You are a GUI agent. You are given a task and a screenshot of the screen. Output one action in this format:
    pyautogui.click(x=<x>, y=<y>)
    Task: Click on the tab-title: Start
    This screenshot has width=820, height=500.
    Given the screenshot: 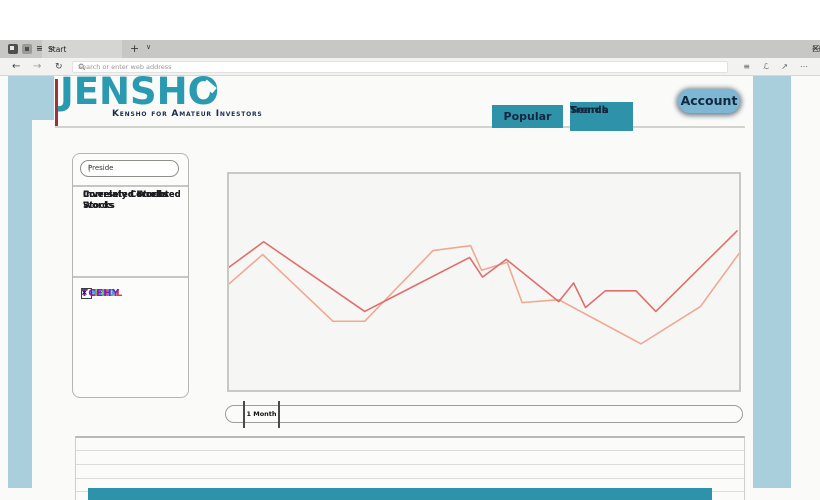 What is the action you would take?
    pyautogui.click(x=57, y=49)
    